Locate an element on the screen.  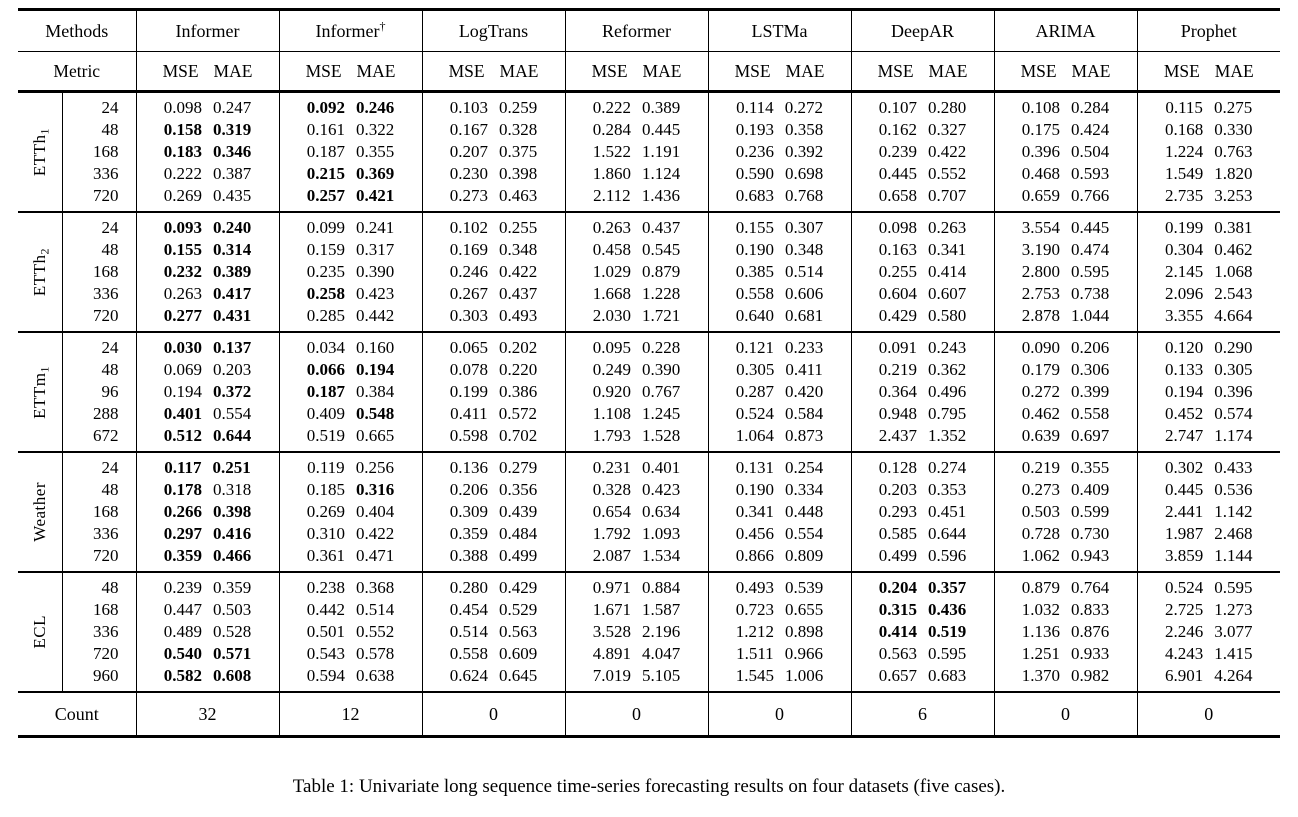
mae-value: 0.595 is located at coordinates (947, 654).